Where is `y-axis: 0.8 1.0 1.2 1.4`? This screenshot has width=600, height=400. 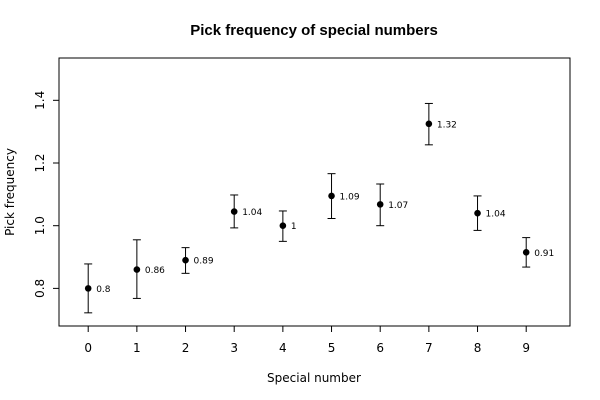
y-axis: 0.8 1.0 1.2 1.4 is located at coordinates (46, 194).